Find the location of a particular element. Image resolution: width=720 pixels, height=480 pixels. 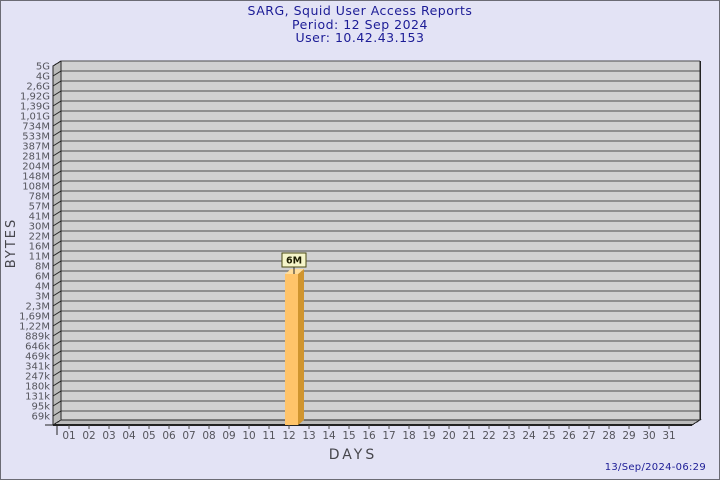

x-tick-label: 03 is located at coordinates (108, 436).